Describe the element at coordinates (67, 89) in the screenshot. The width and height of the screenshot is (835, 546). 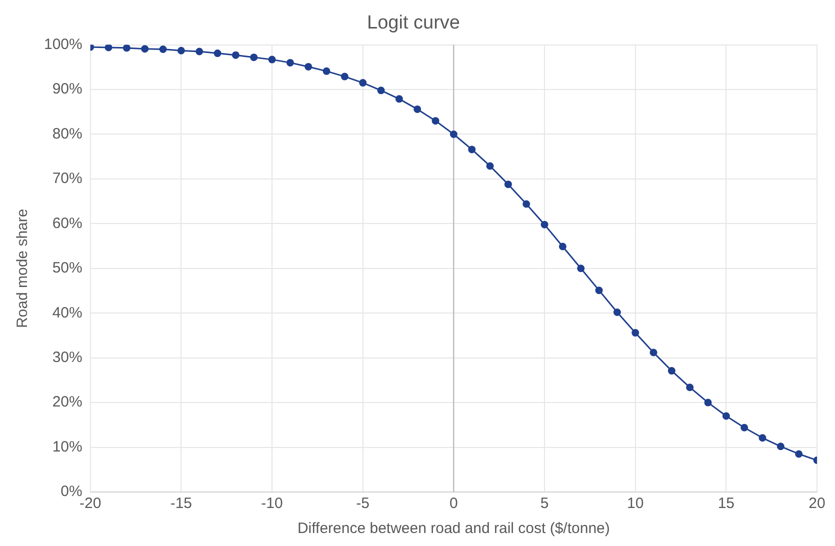
I see `y-tick-label: 90%` at that location.